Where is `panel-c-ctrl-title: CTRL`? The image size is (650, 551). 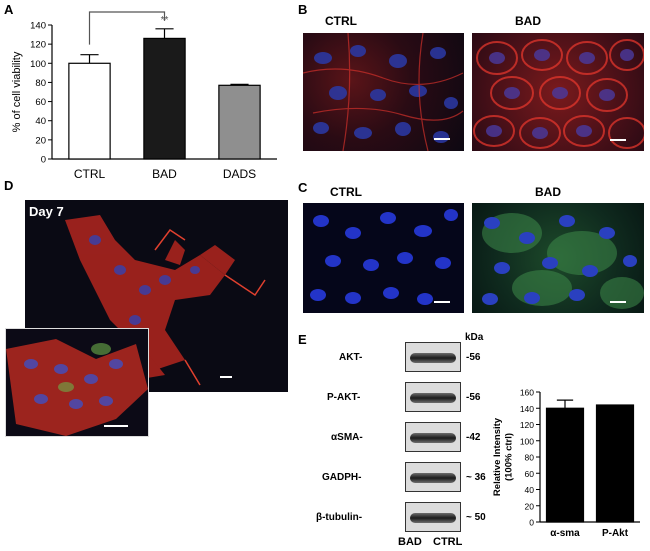
panel-c-ctrl-title: CTRL is located at coordinates (346, 192).